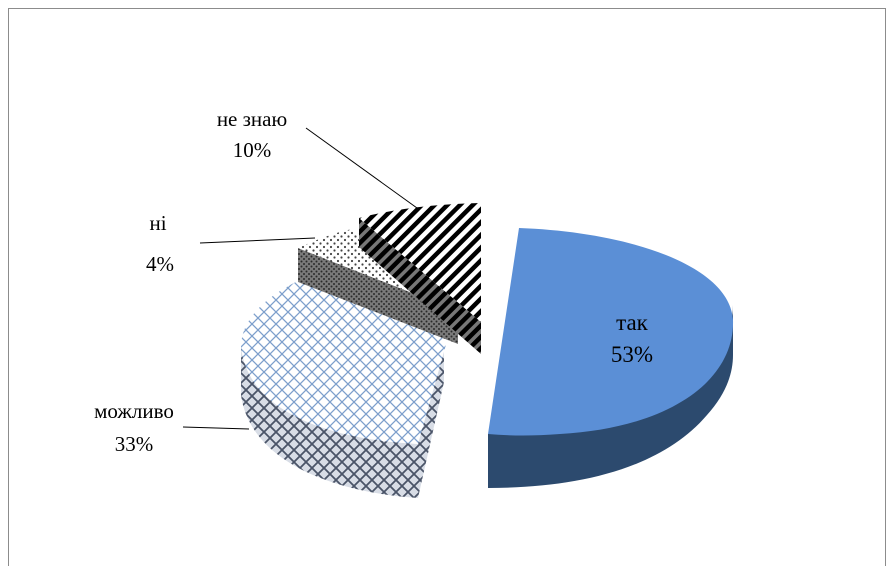 This screenshot has height=566, width=887. I want to click on leader-line-ne-znayu, so click(361, 168).